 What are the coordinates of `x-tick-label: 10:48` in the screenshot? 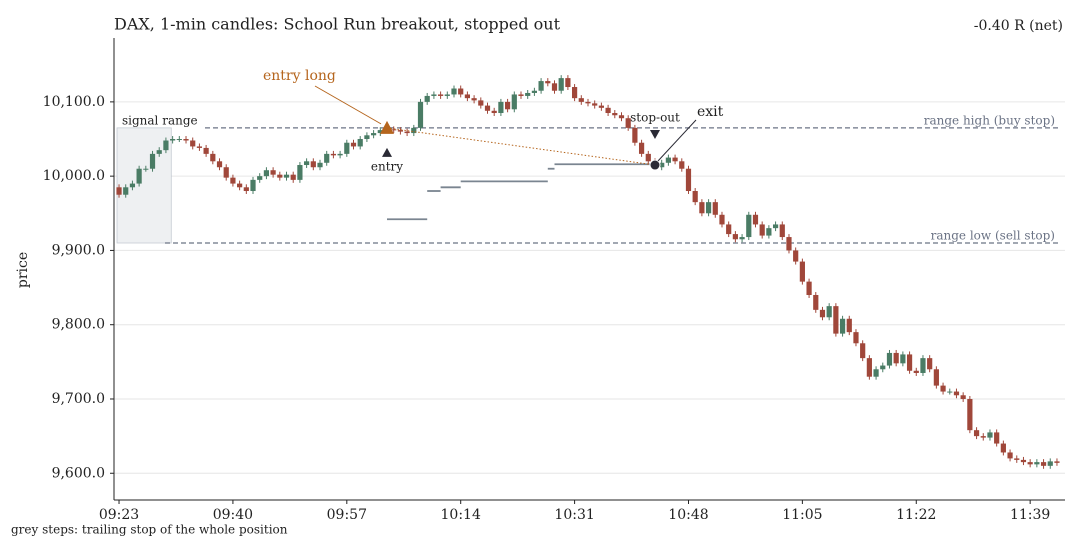 It's located at (688, 515).